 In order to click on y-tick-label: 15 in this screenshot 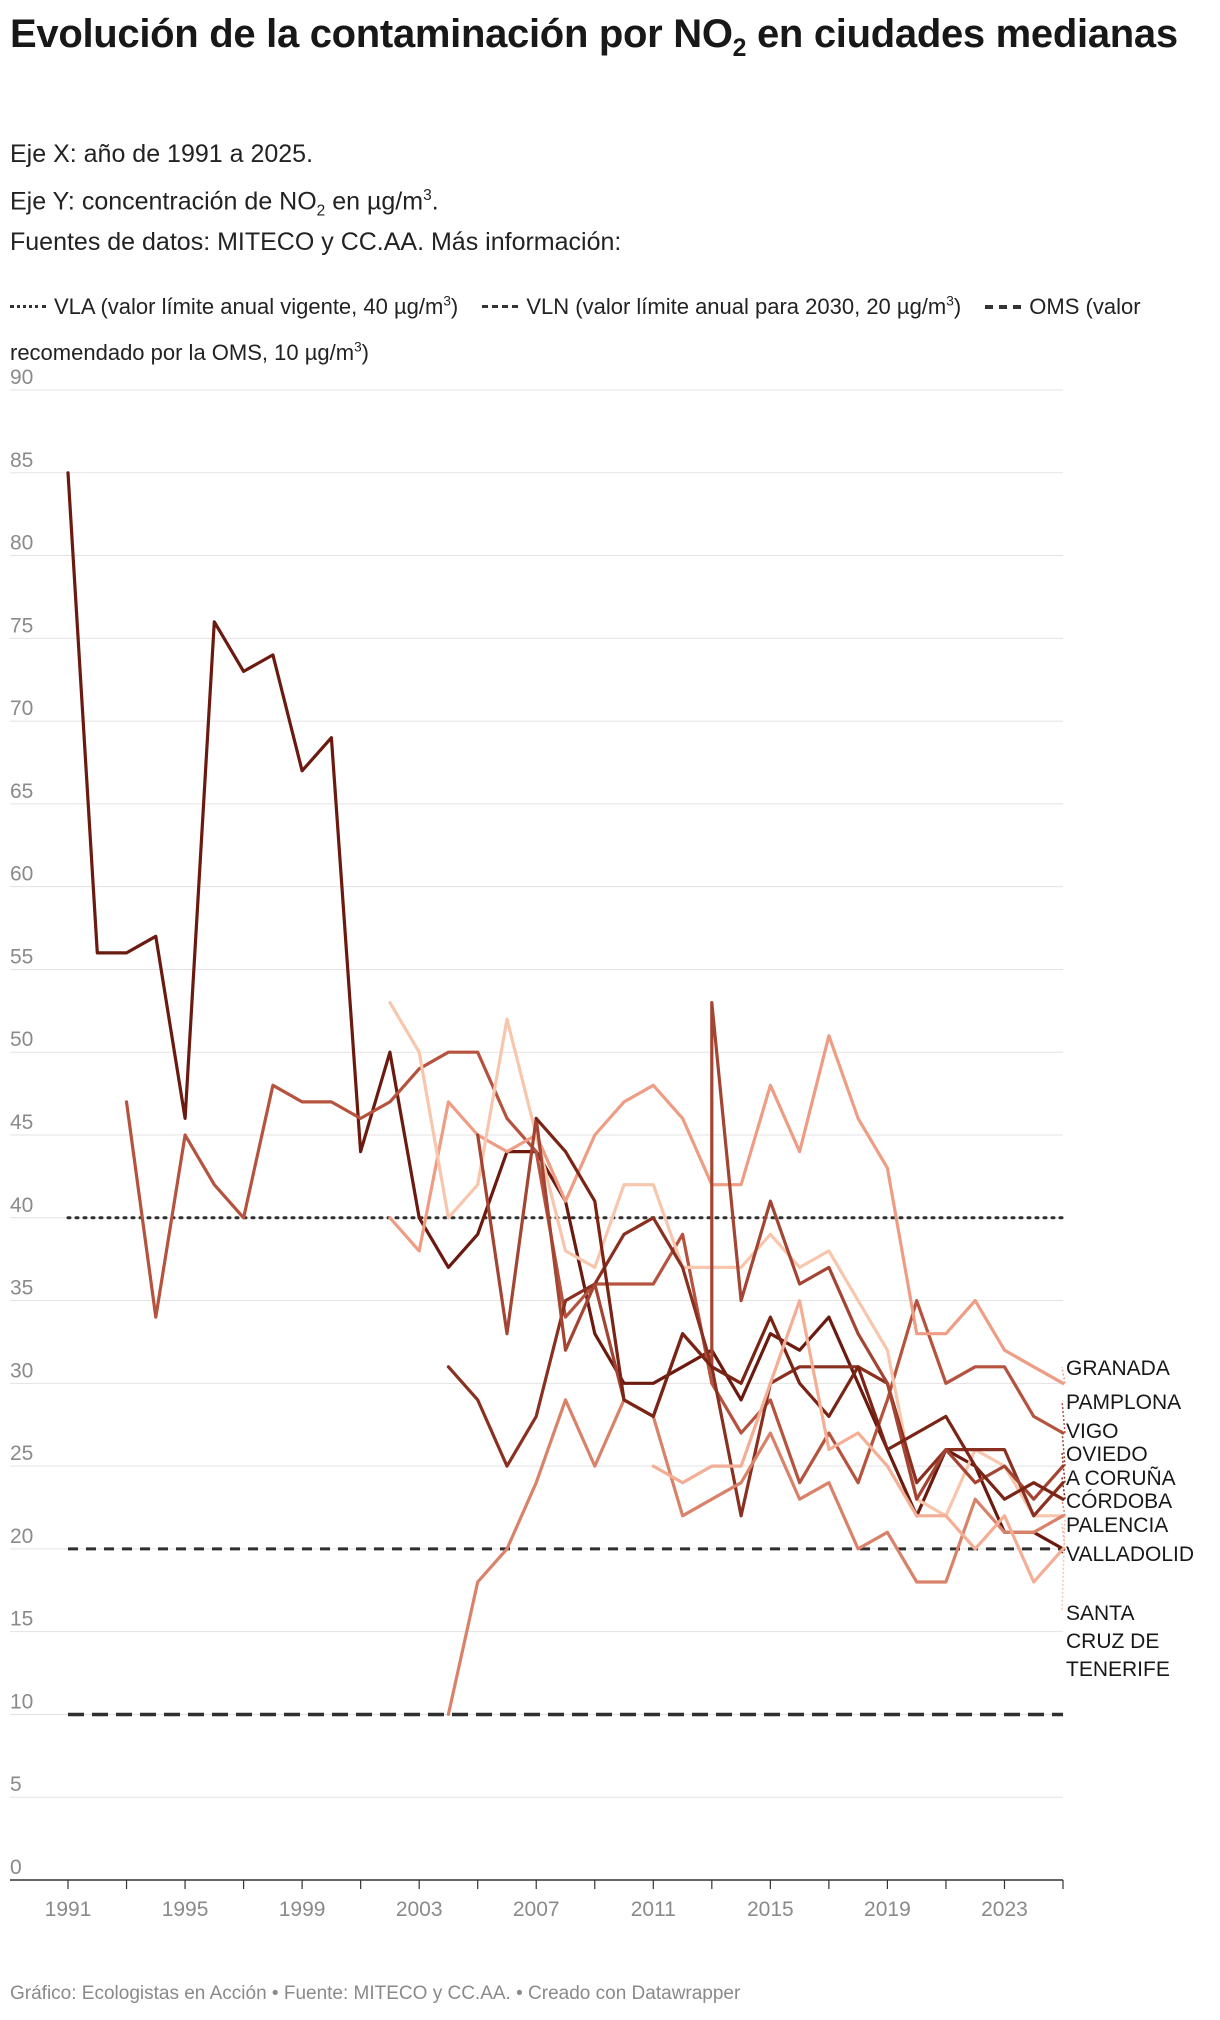, I will do `click(21, 1619)`.